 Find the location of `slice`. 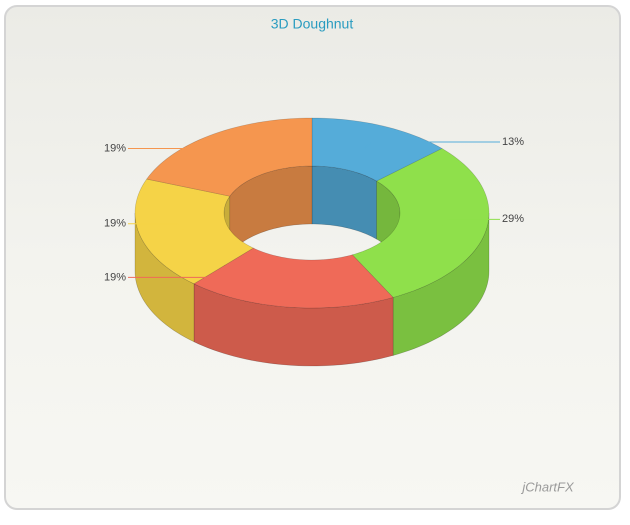

slice is located at coordinates (229, 157).